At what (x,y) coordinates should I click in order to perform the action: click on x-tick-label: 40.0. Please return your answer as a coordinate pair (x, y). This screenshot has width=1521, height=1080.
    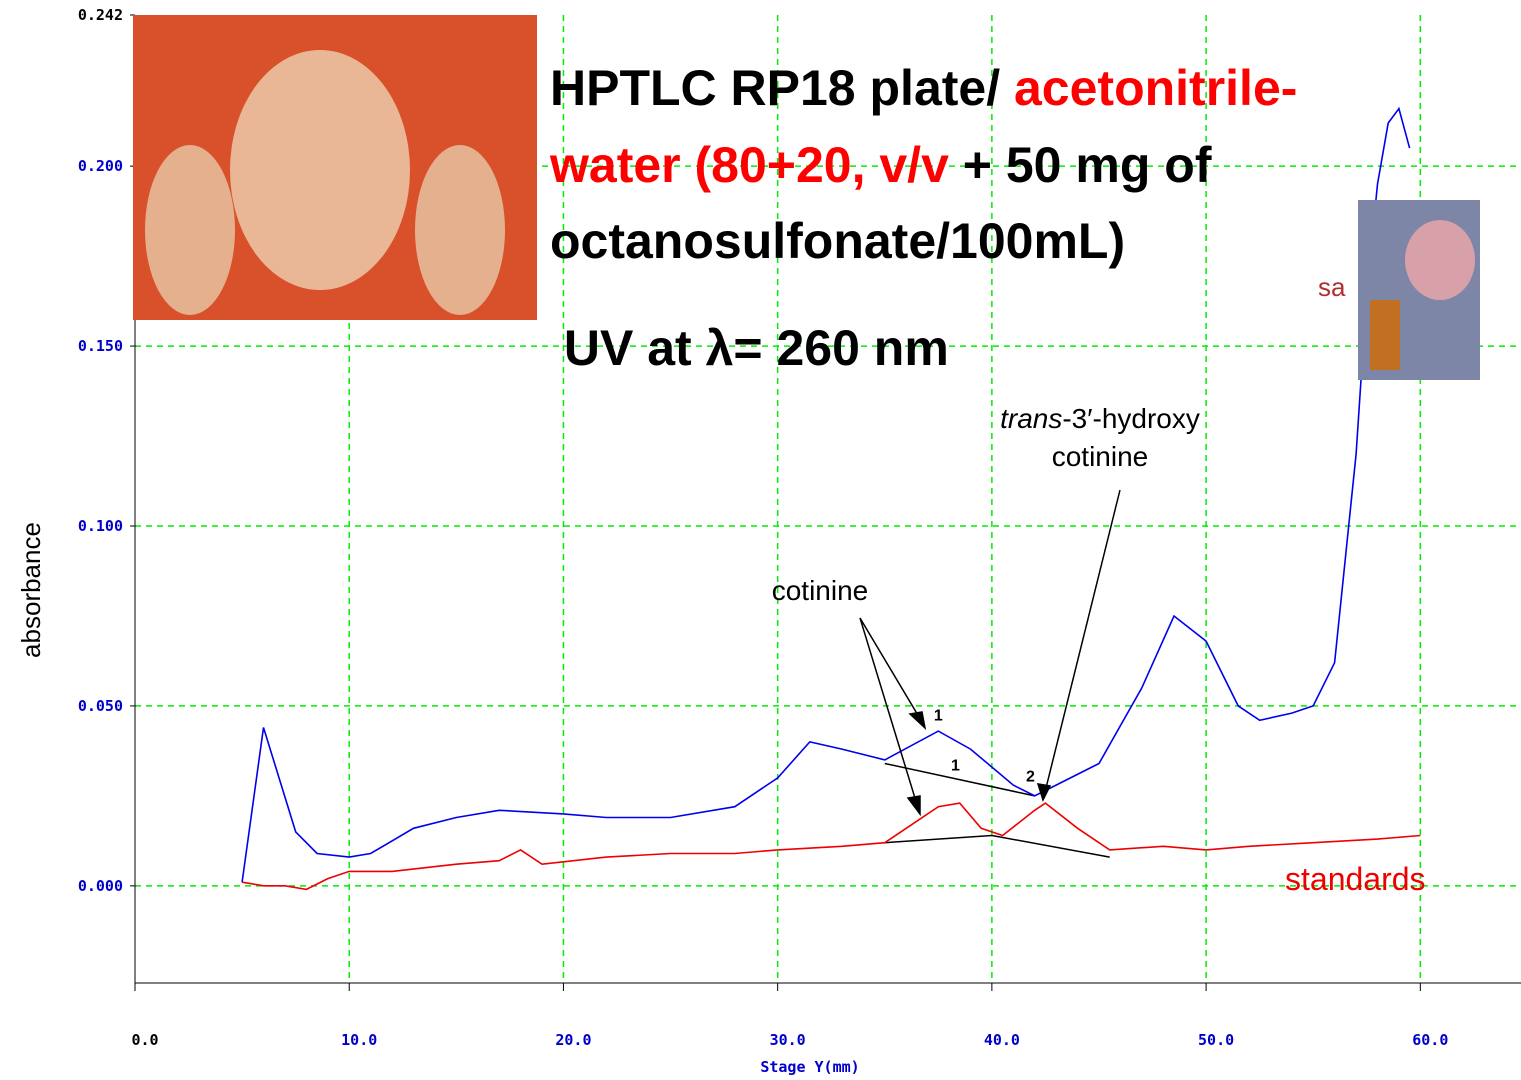
    Looking at the image, I should click on (1002, 1040).